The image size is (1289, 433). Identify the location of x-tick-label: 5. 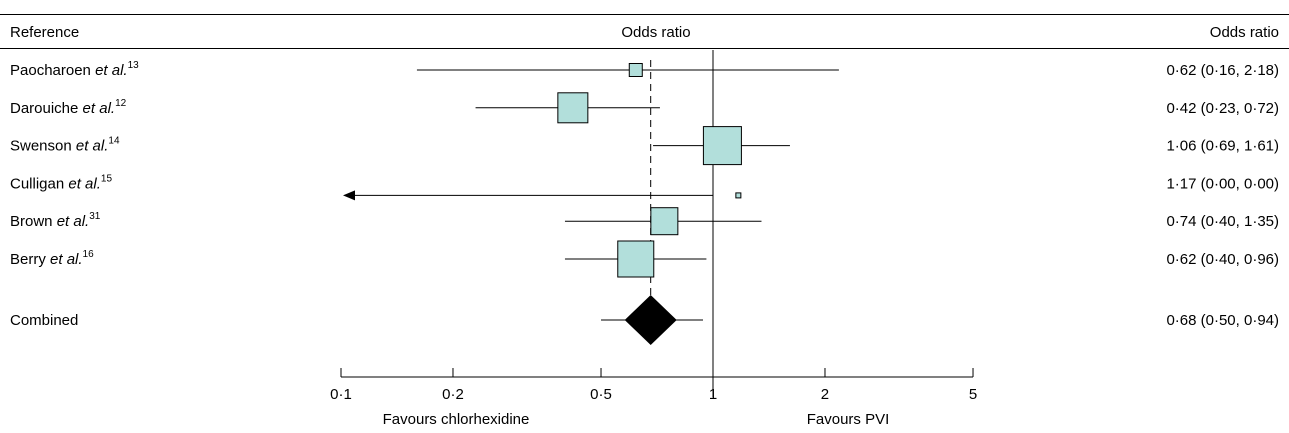
(973, 394).